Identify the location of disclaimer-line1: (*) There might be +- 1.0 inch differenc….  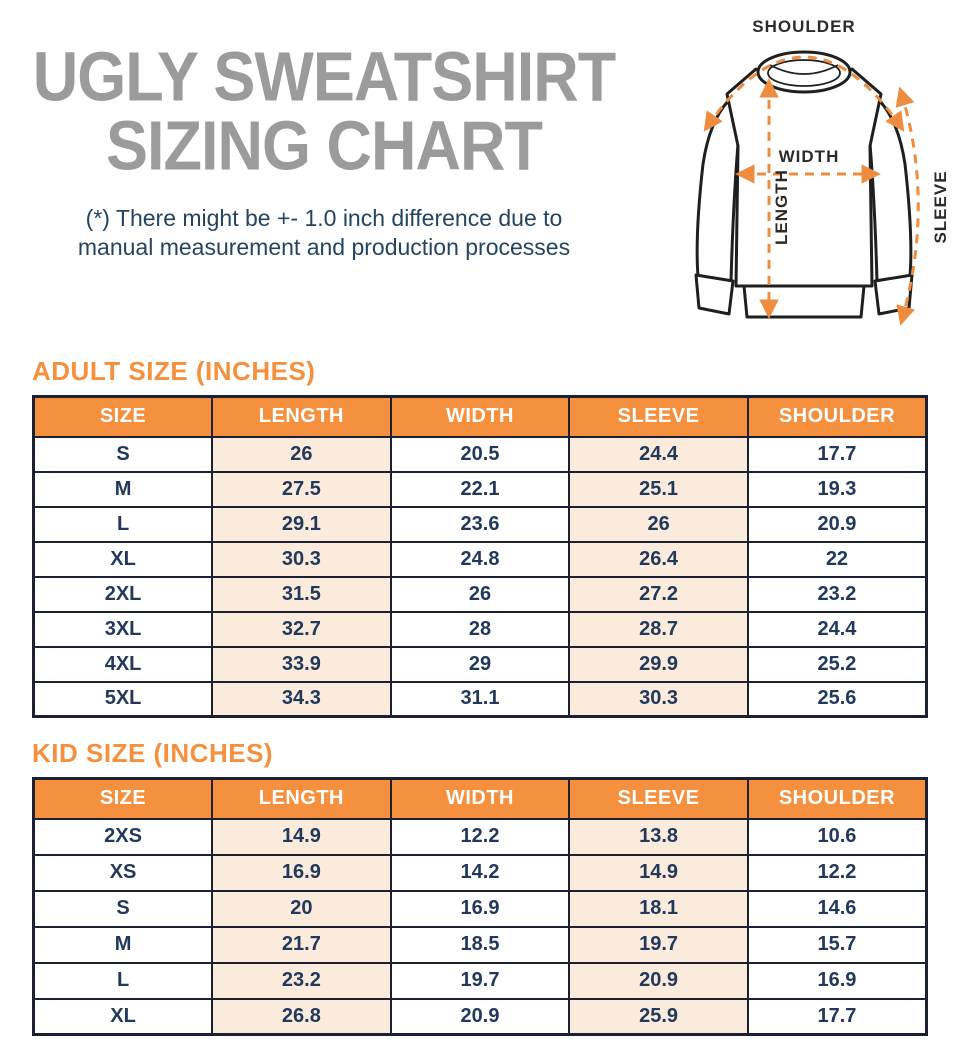
(324, 218).